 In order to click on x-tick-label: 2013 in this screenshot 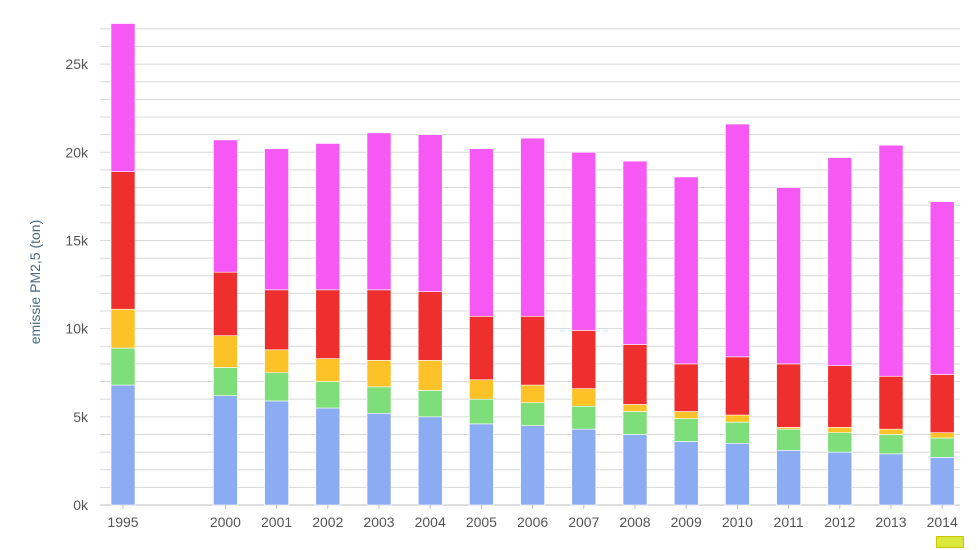, I will do `click(890, 522)`.